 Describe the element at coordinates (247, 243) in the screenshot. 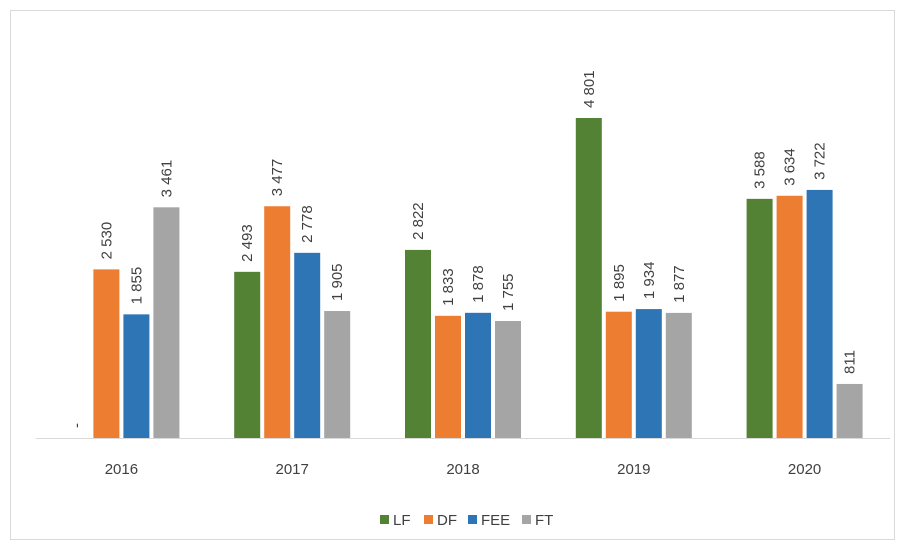

I see `value-label: 2 493` at that location.